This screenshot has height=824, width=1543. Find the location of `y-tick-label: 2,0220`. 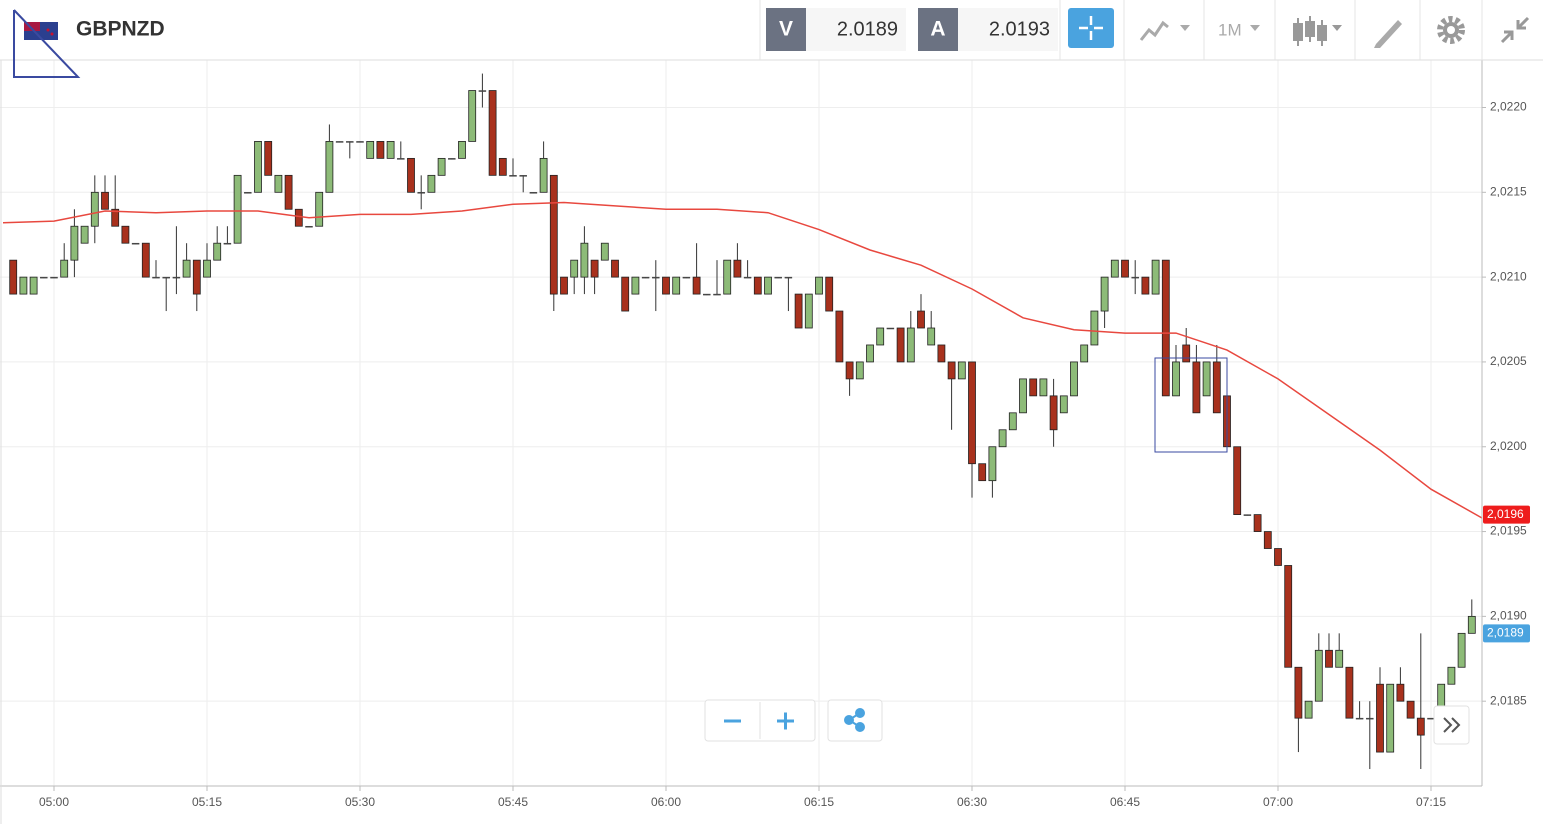

y-tick-label: 2,0220 is located at coordinates (1508, 107).